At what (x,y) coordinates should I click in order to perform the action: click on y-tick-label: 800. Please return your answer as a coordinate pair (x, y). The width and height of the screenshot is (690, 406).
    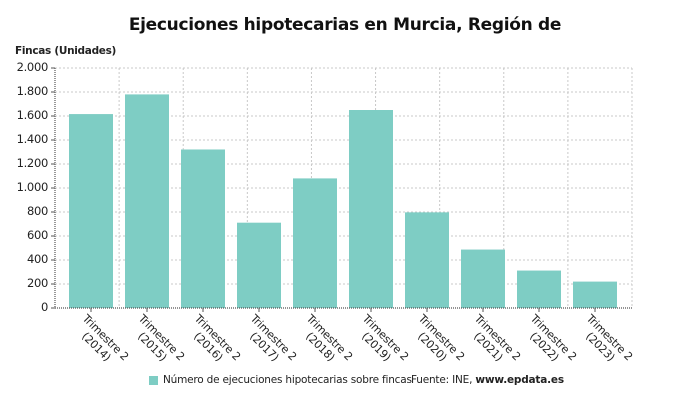
    Looking at the image, I should click on (37, 211).